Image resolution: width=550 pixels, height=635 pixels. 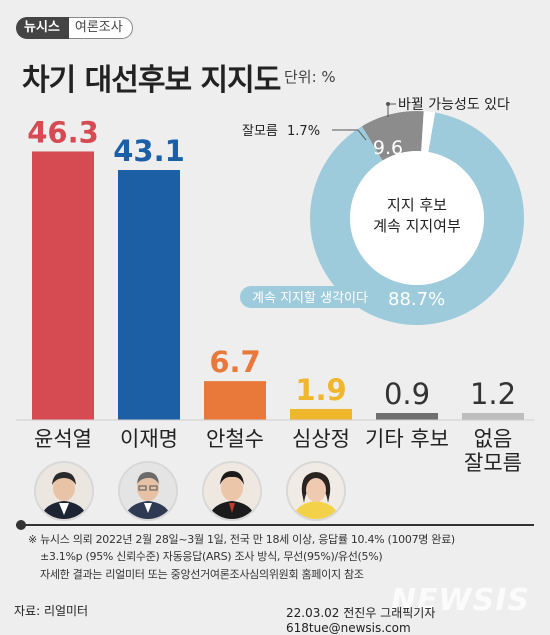 I want to click on callout-dot-change, so click(x=388, y=104).